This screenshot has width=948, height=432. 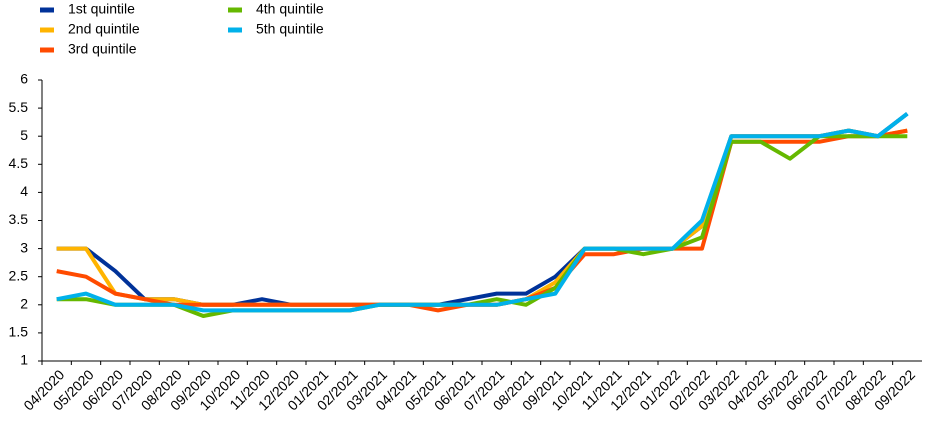 What do you see at coordinates (104, 29) in the screenshot?
I see `legend-label: 2nd quintile` at bounding box center [104, 29].